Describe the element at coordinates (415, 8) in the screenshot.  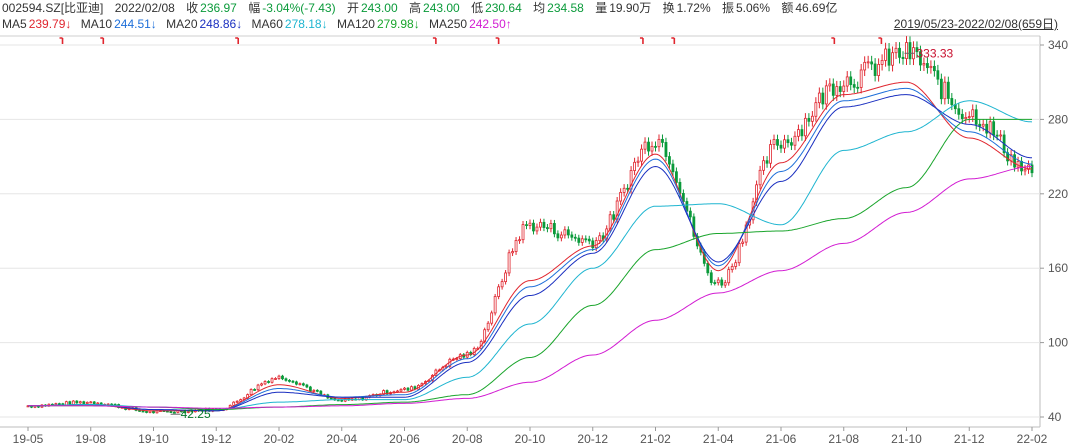
I see `high-label: 高` at that location.